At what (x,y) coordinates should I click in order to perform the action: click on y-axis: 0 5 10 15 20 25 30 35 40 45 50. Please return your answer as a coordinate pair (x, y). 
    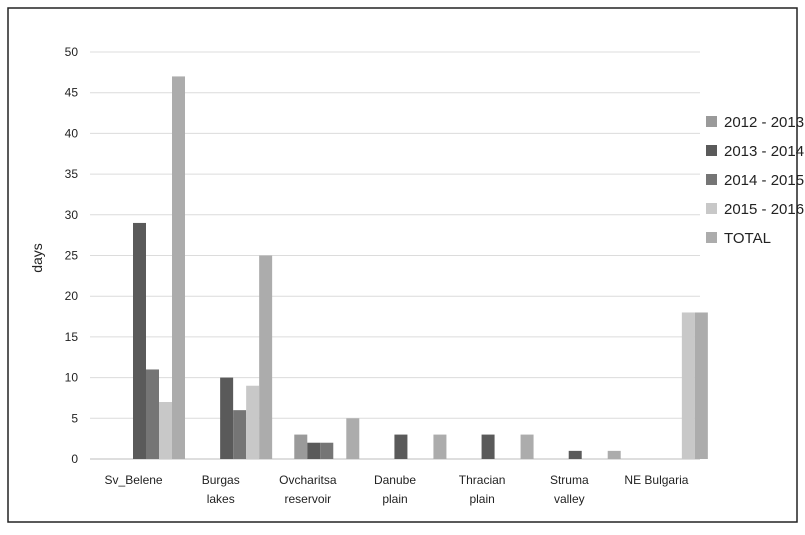
    Looking at the image, I should click on (72, 255).